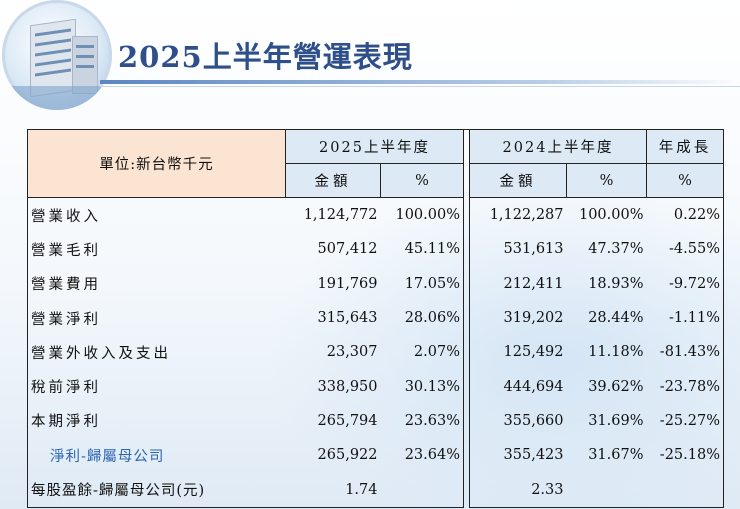 The image size is (740, 509). Describe the element at coordinates (466, 318) in the screenshot. I see `column-gap` at that location.